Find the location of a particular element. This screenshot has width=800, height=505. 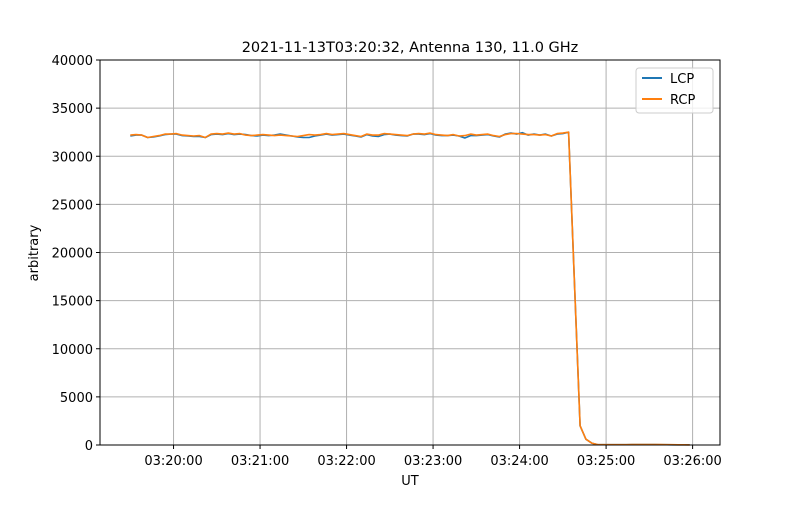

y-tick-label: 35000 is located at coordinates (72, 109).